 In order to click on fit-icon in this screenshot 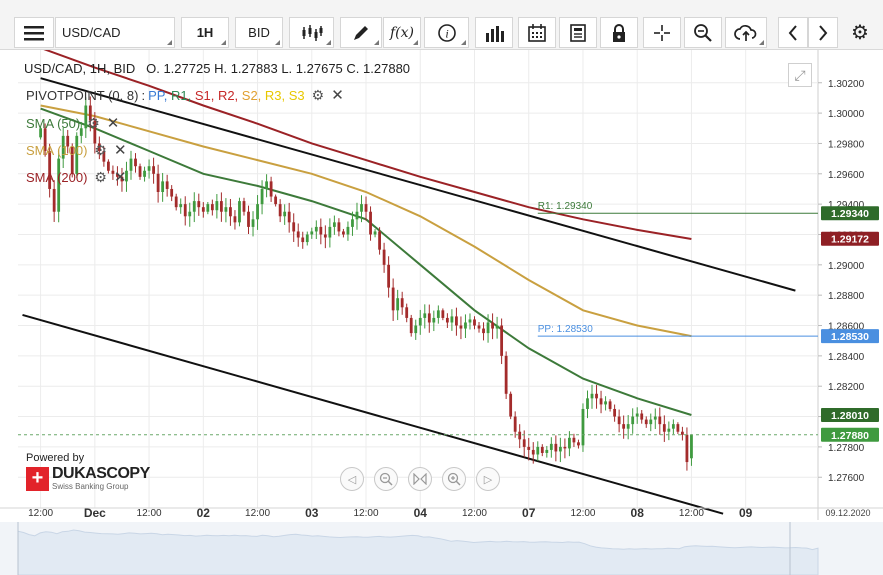, I will do `click(420, 479)`.